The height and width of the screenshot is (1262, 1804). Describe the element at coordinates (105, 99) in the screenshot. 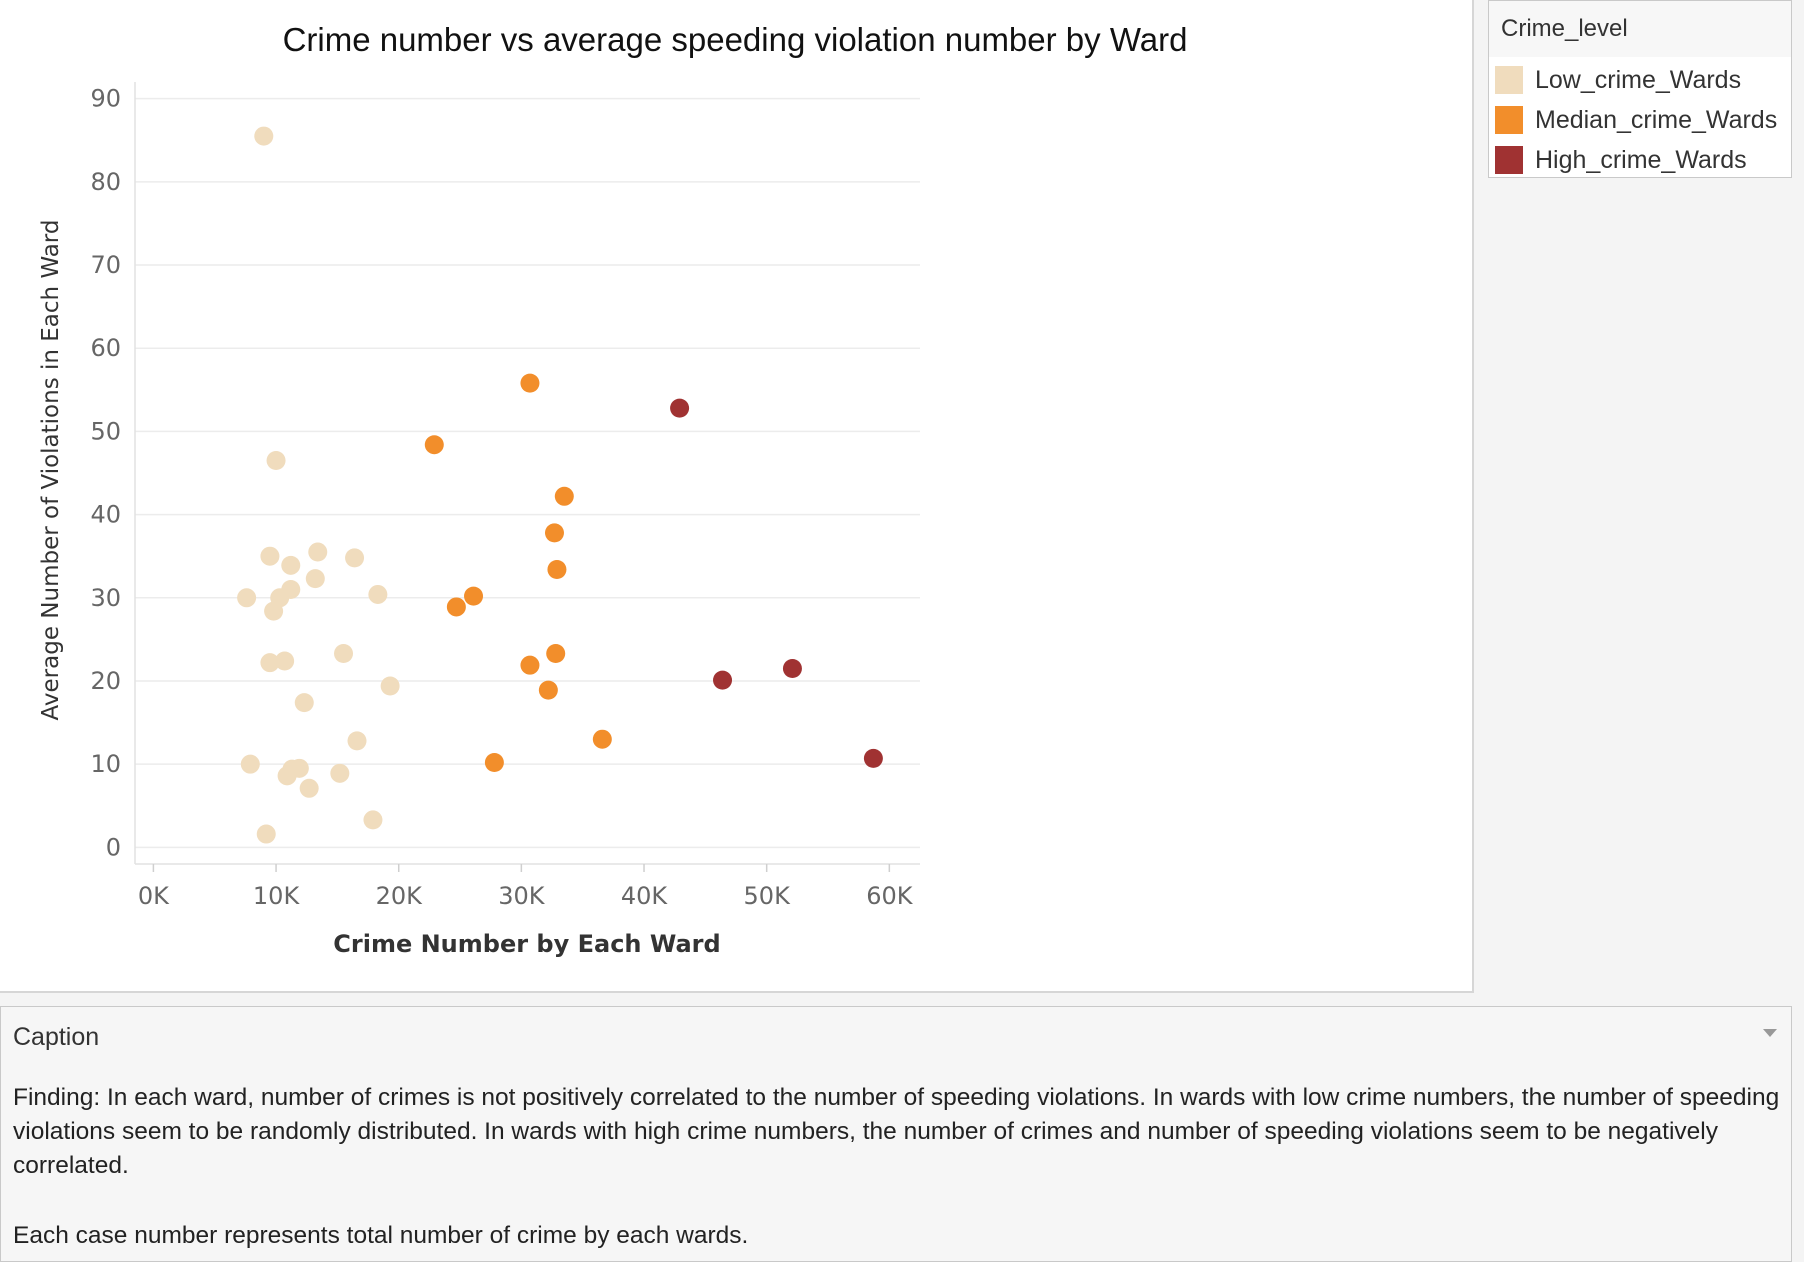

I see `y-tick-label: 90` at that location.